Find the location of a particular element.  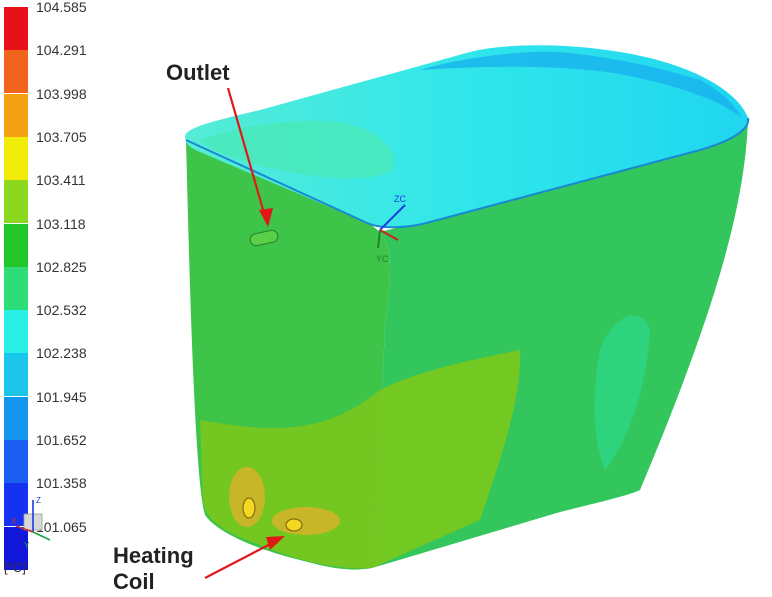

heating-coil-halo-right is located at coordinates (306, 521).